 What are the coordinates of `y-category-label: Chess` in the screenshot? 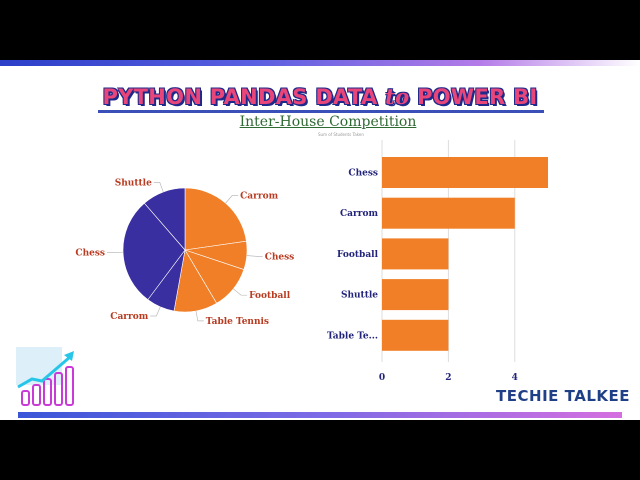 It's located at (363, 174).